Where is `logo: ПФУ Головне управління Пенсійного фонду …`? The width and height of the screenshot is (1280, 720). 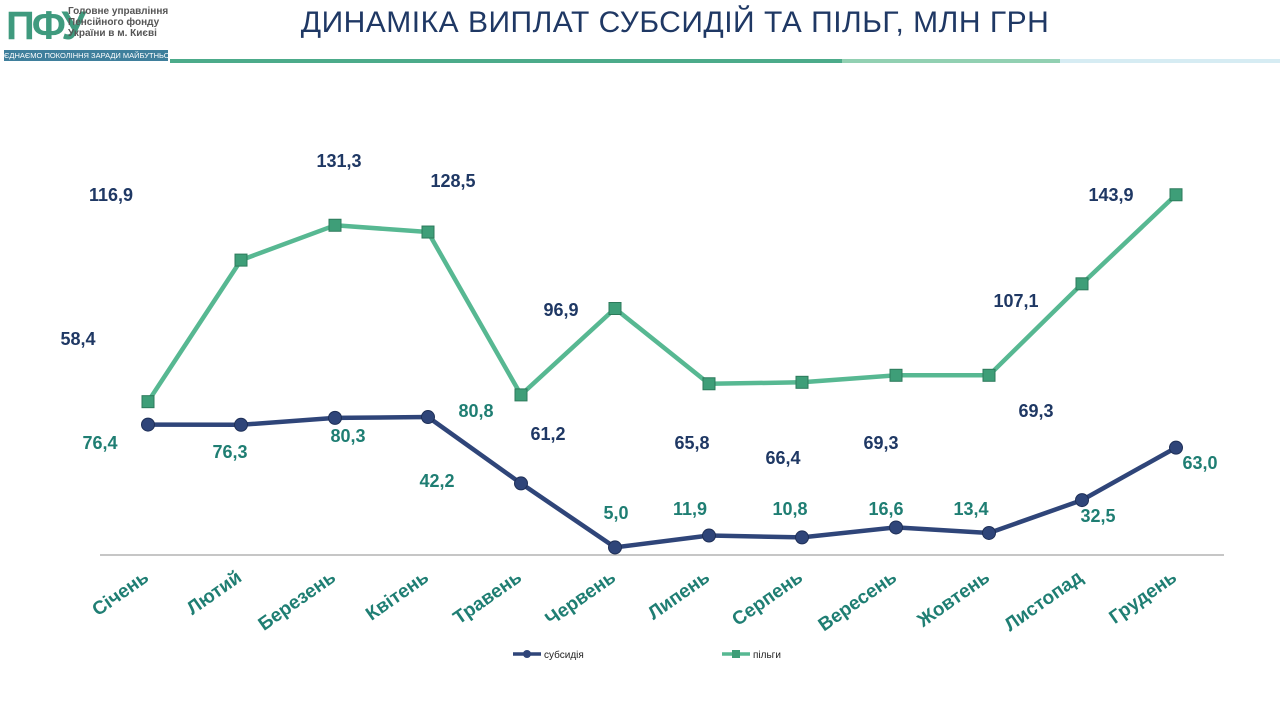
logo: ПФУ Головне управління Пенсійного фонду … is located at coordinates (86, 32).